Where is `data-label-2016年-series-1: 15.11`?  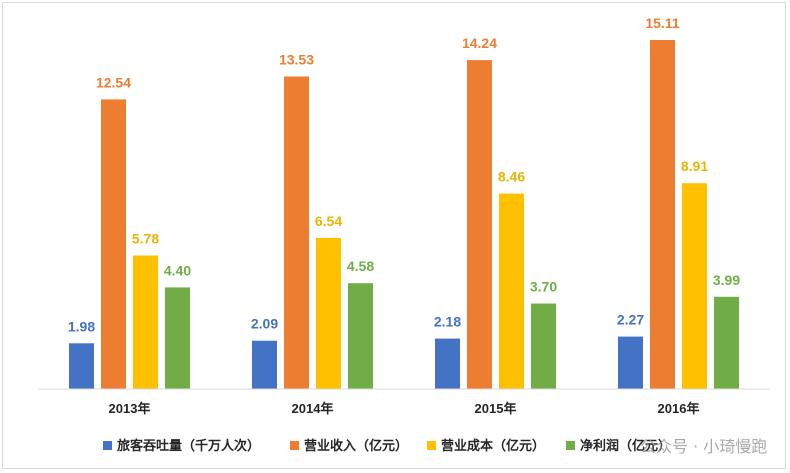 data-label-2016年-series-1: 15.11 is located at coordinates (662, 23).